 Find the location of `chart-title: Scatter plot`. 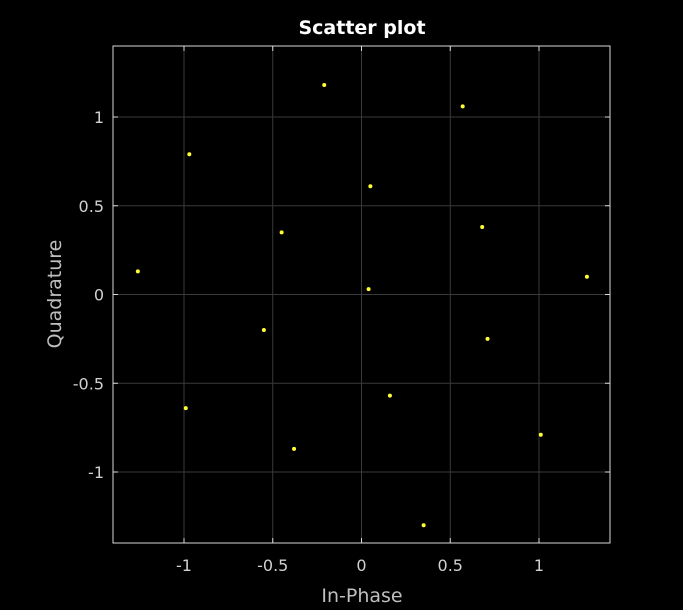

chart-title: Scatter plot is located at coordinates (361, 28).